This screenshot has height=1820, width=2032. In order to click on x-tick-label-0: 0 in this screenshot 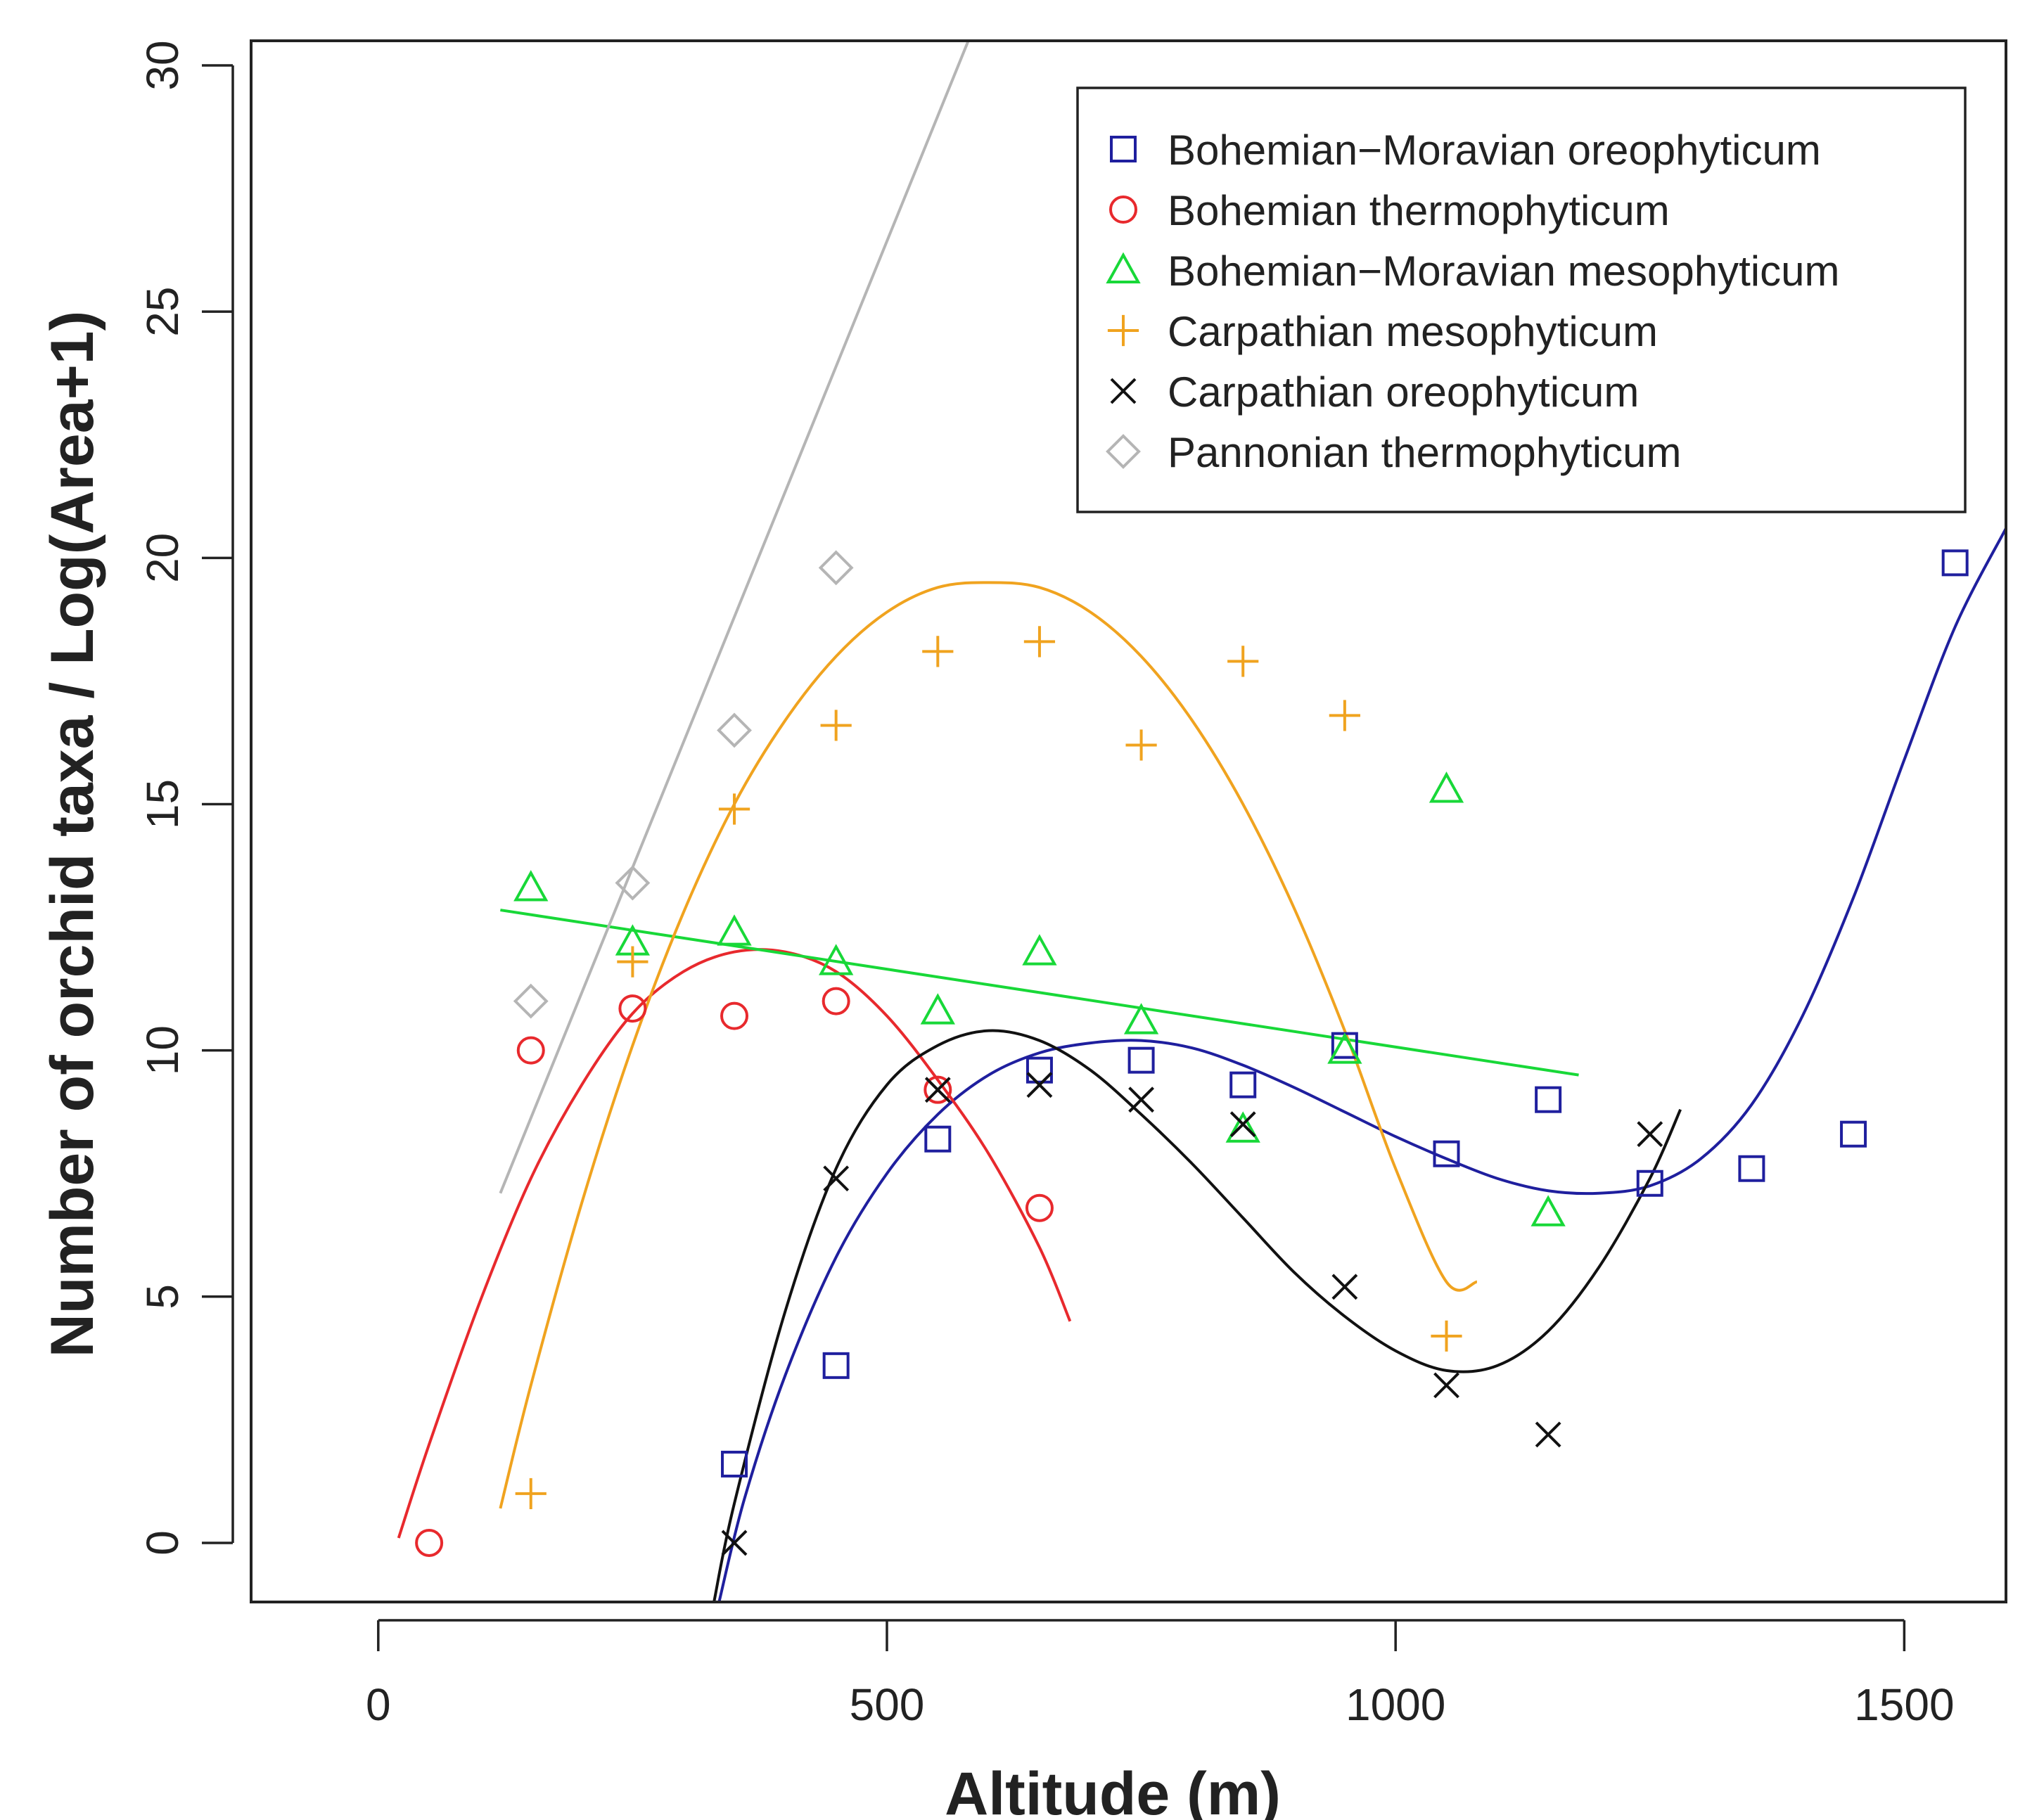, I will do `click(378, 1705)`.